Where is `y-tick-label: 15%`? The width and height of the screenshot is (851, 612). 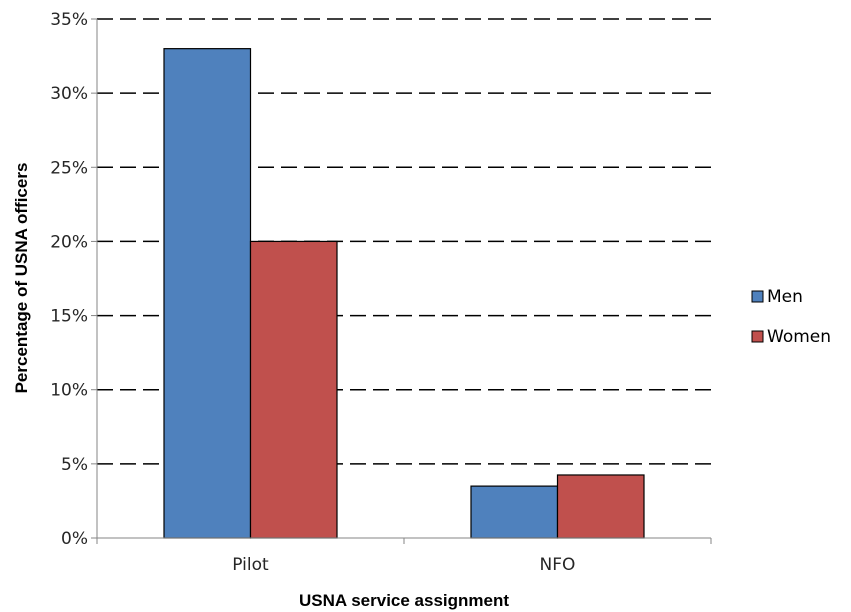
y-tick-label: 15% is located at coordinates (69, 317).